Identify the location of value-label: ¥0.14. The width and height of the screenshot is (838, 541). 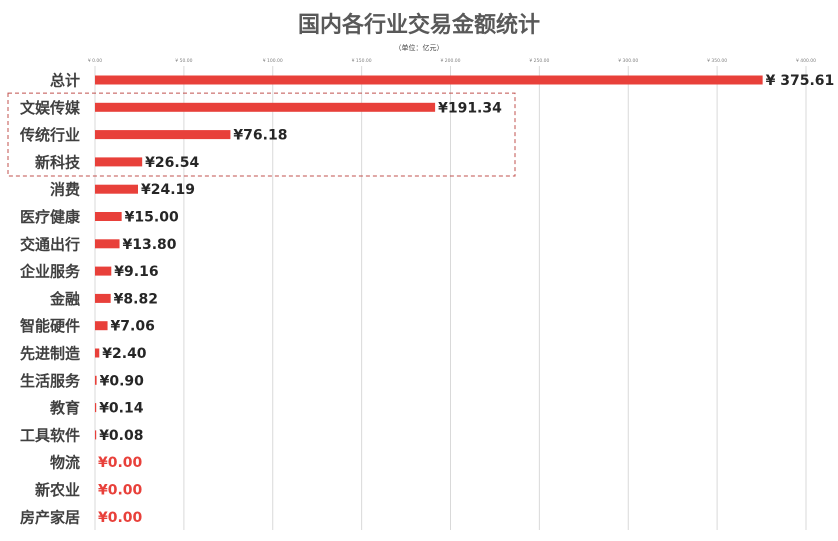
(121, 409).